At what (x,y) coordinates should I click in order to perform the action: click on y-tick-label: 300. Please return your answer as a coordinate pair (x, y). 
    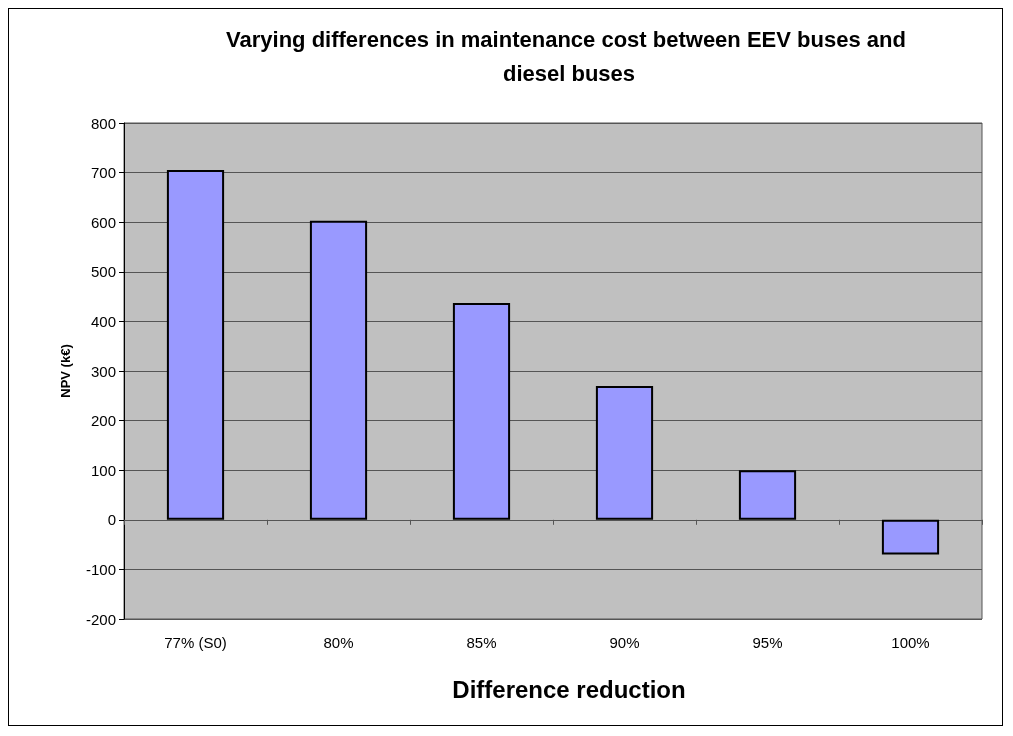
    Looking at the image, I should click on (103, 371).